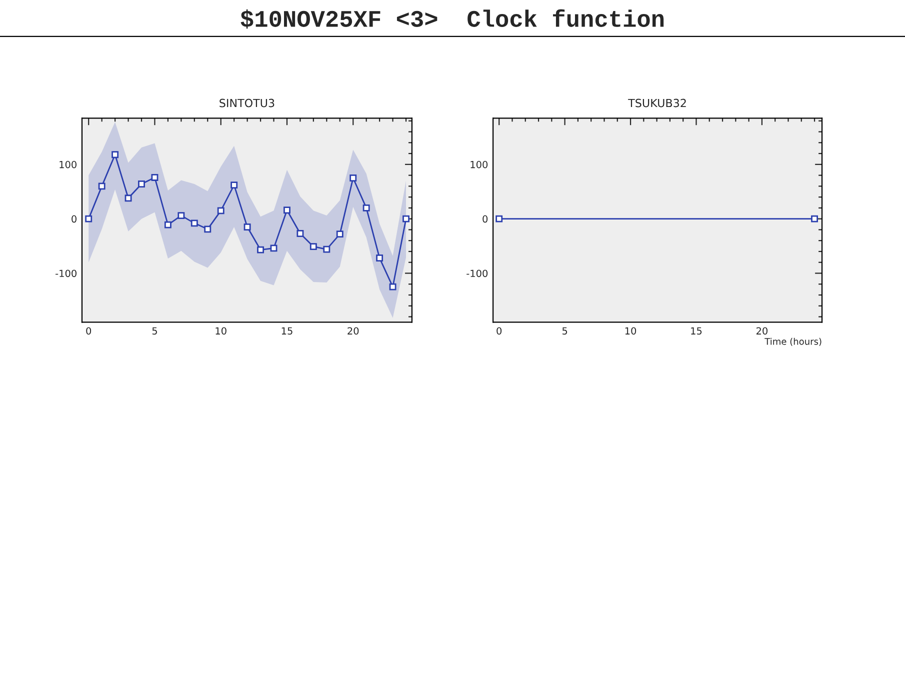 The width and height of the screenshot is (905, 687). What do you see at coordinates (247, 103) in the screenshot?
I see `chart-title: SINTOTU3` at bounding box center [247, 103].